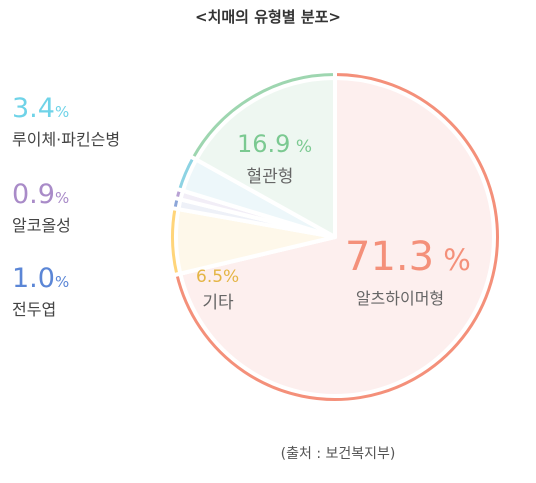  Describe the element at coordinates (301, 147) in the screenshot. I see `slice-5-unit-text: %` at that location.